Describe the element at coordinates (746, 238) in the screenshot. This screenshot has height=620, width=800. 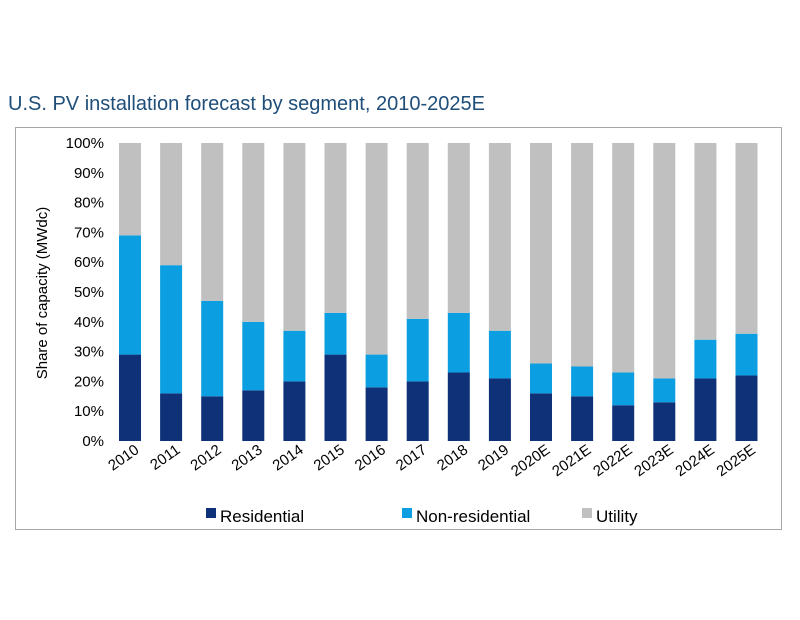
I see `bar-segment-utility-2025e` at that location.